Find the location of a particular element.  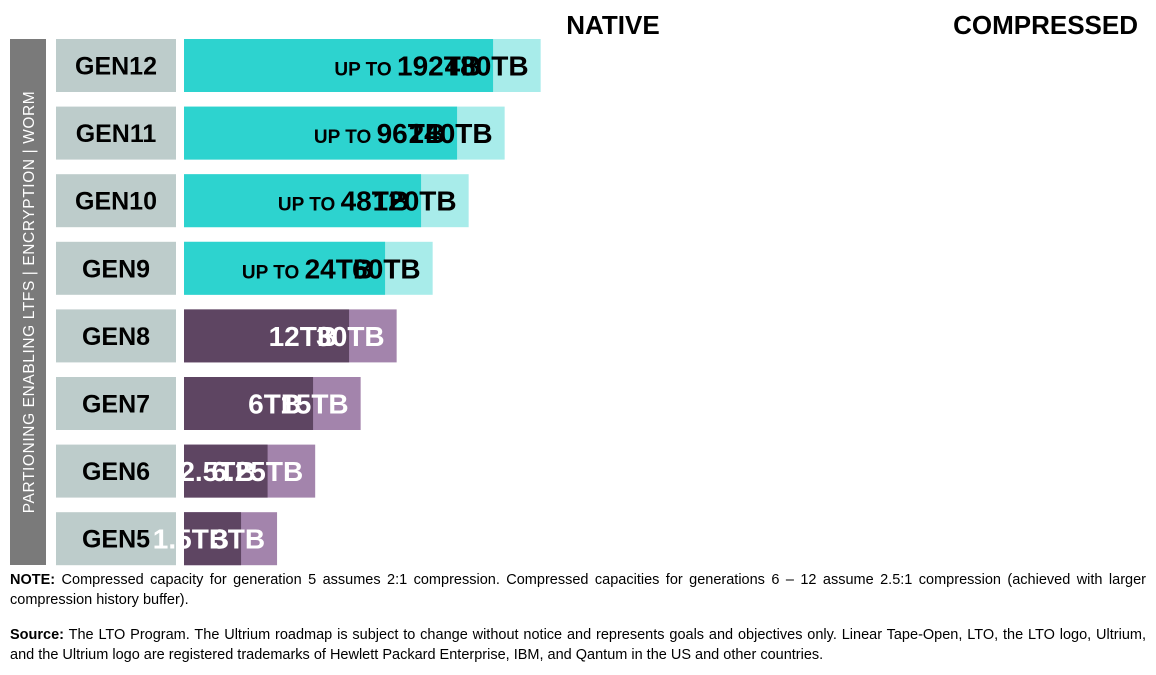

native-value-text: 48TB is located at coordinates (375, 201).